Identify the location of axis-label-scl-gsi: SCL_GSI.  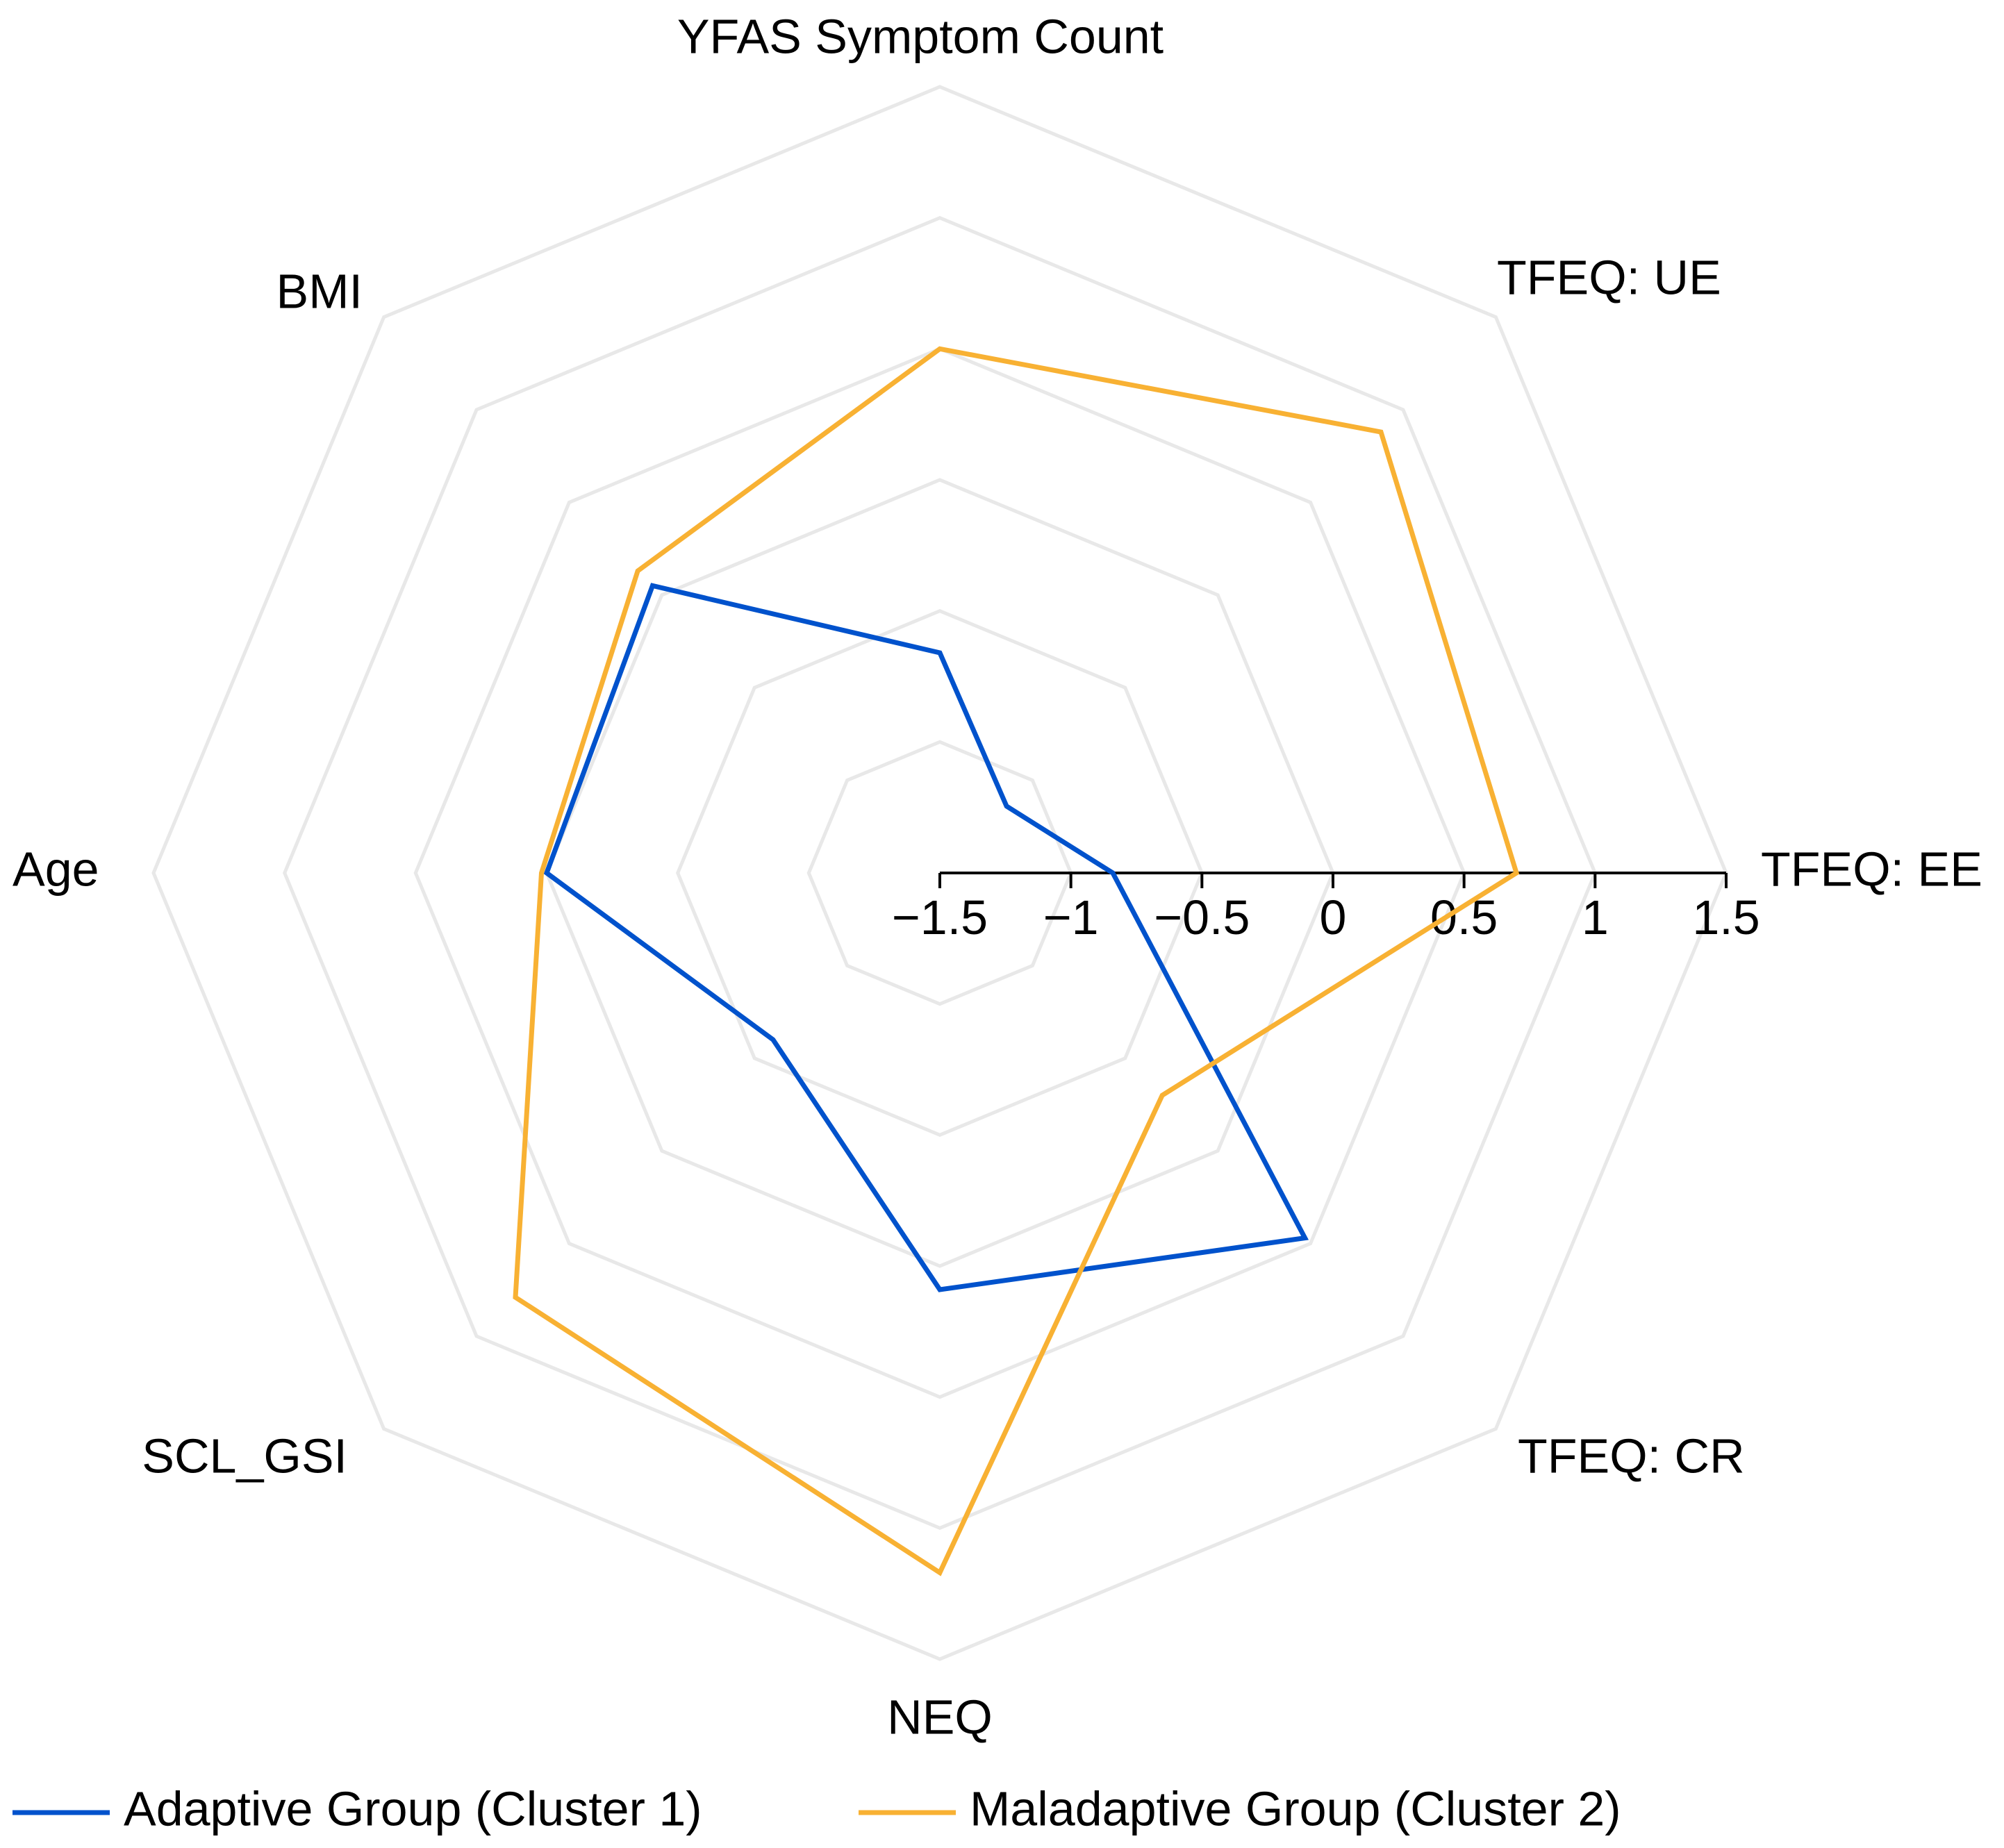
(244, 1456).